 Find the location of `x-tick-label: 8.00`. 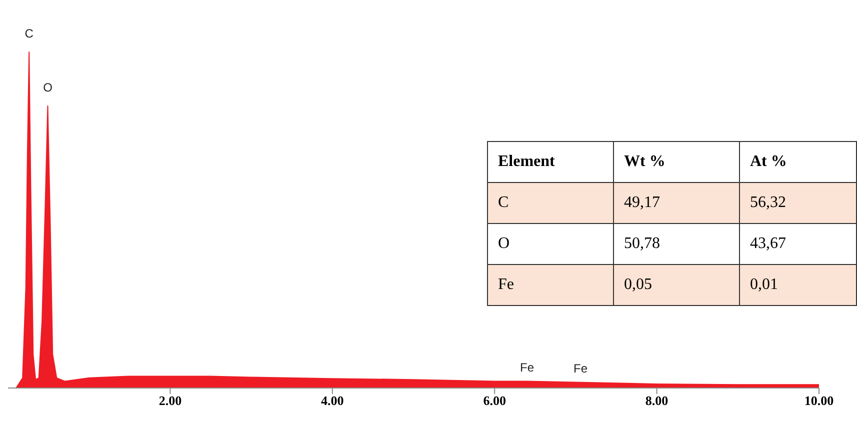

x-tick-label: 8.00 is located at coordinates (656, 400).